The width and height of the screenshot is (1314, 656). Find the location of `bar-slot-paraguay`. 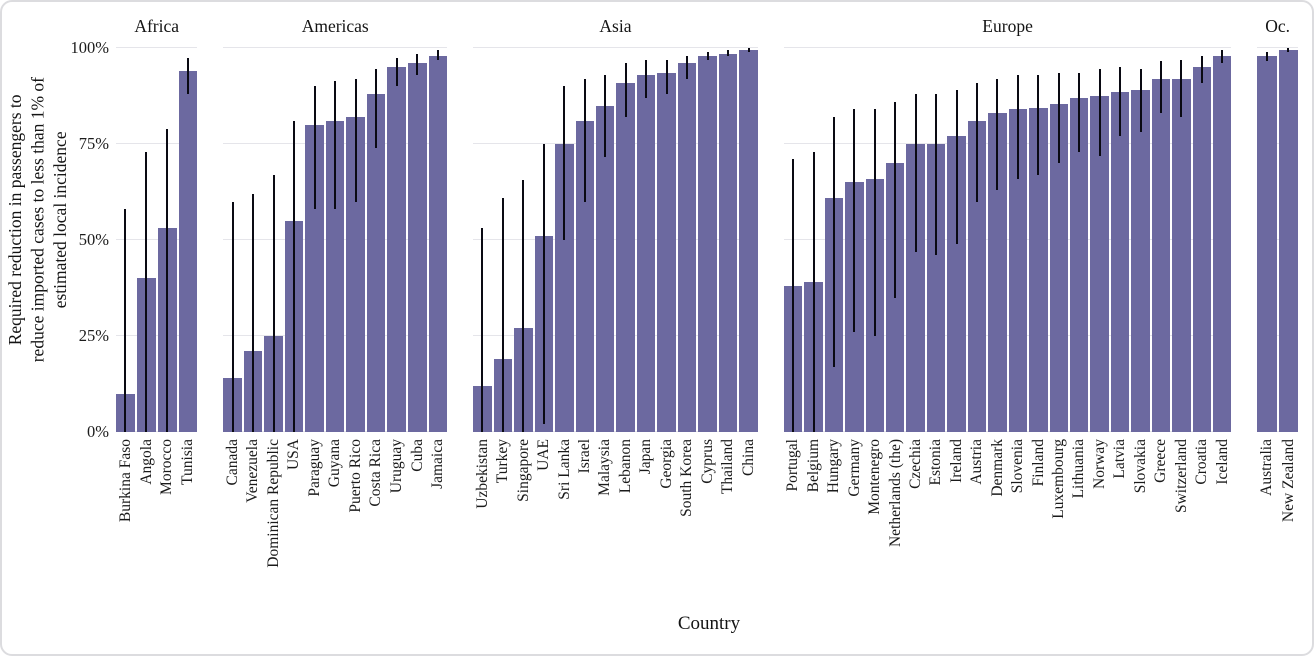

bar-slot-paraguay is located at coordinates (314, 240).